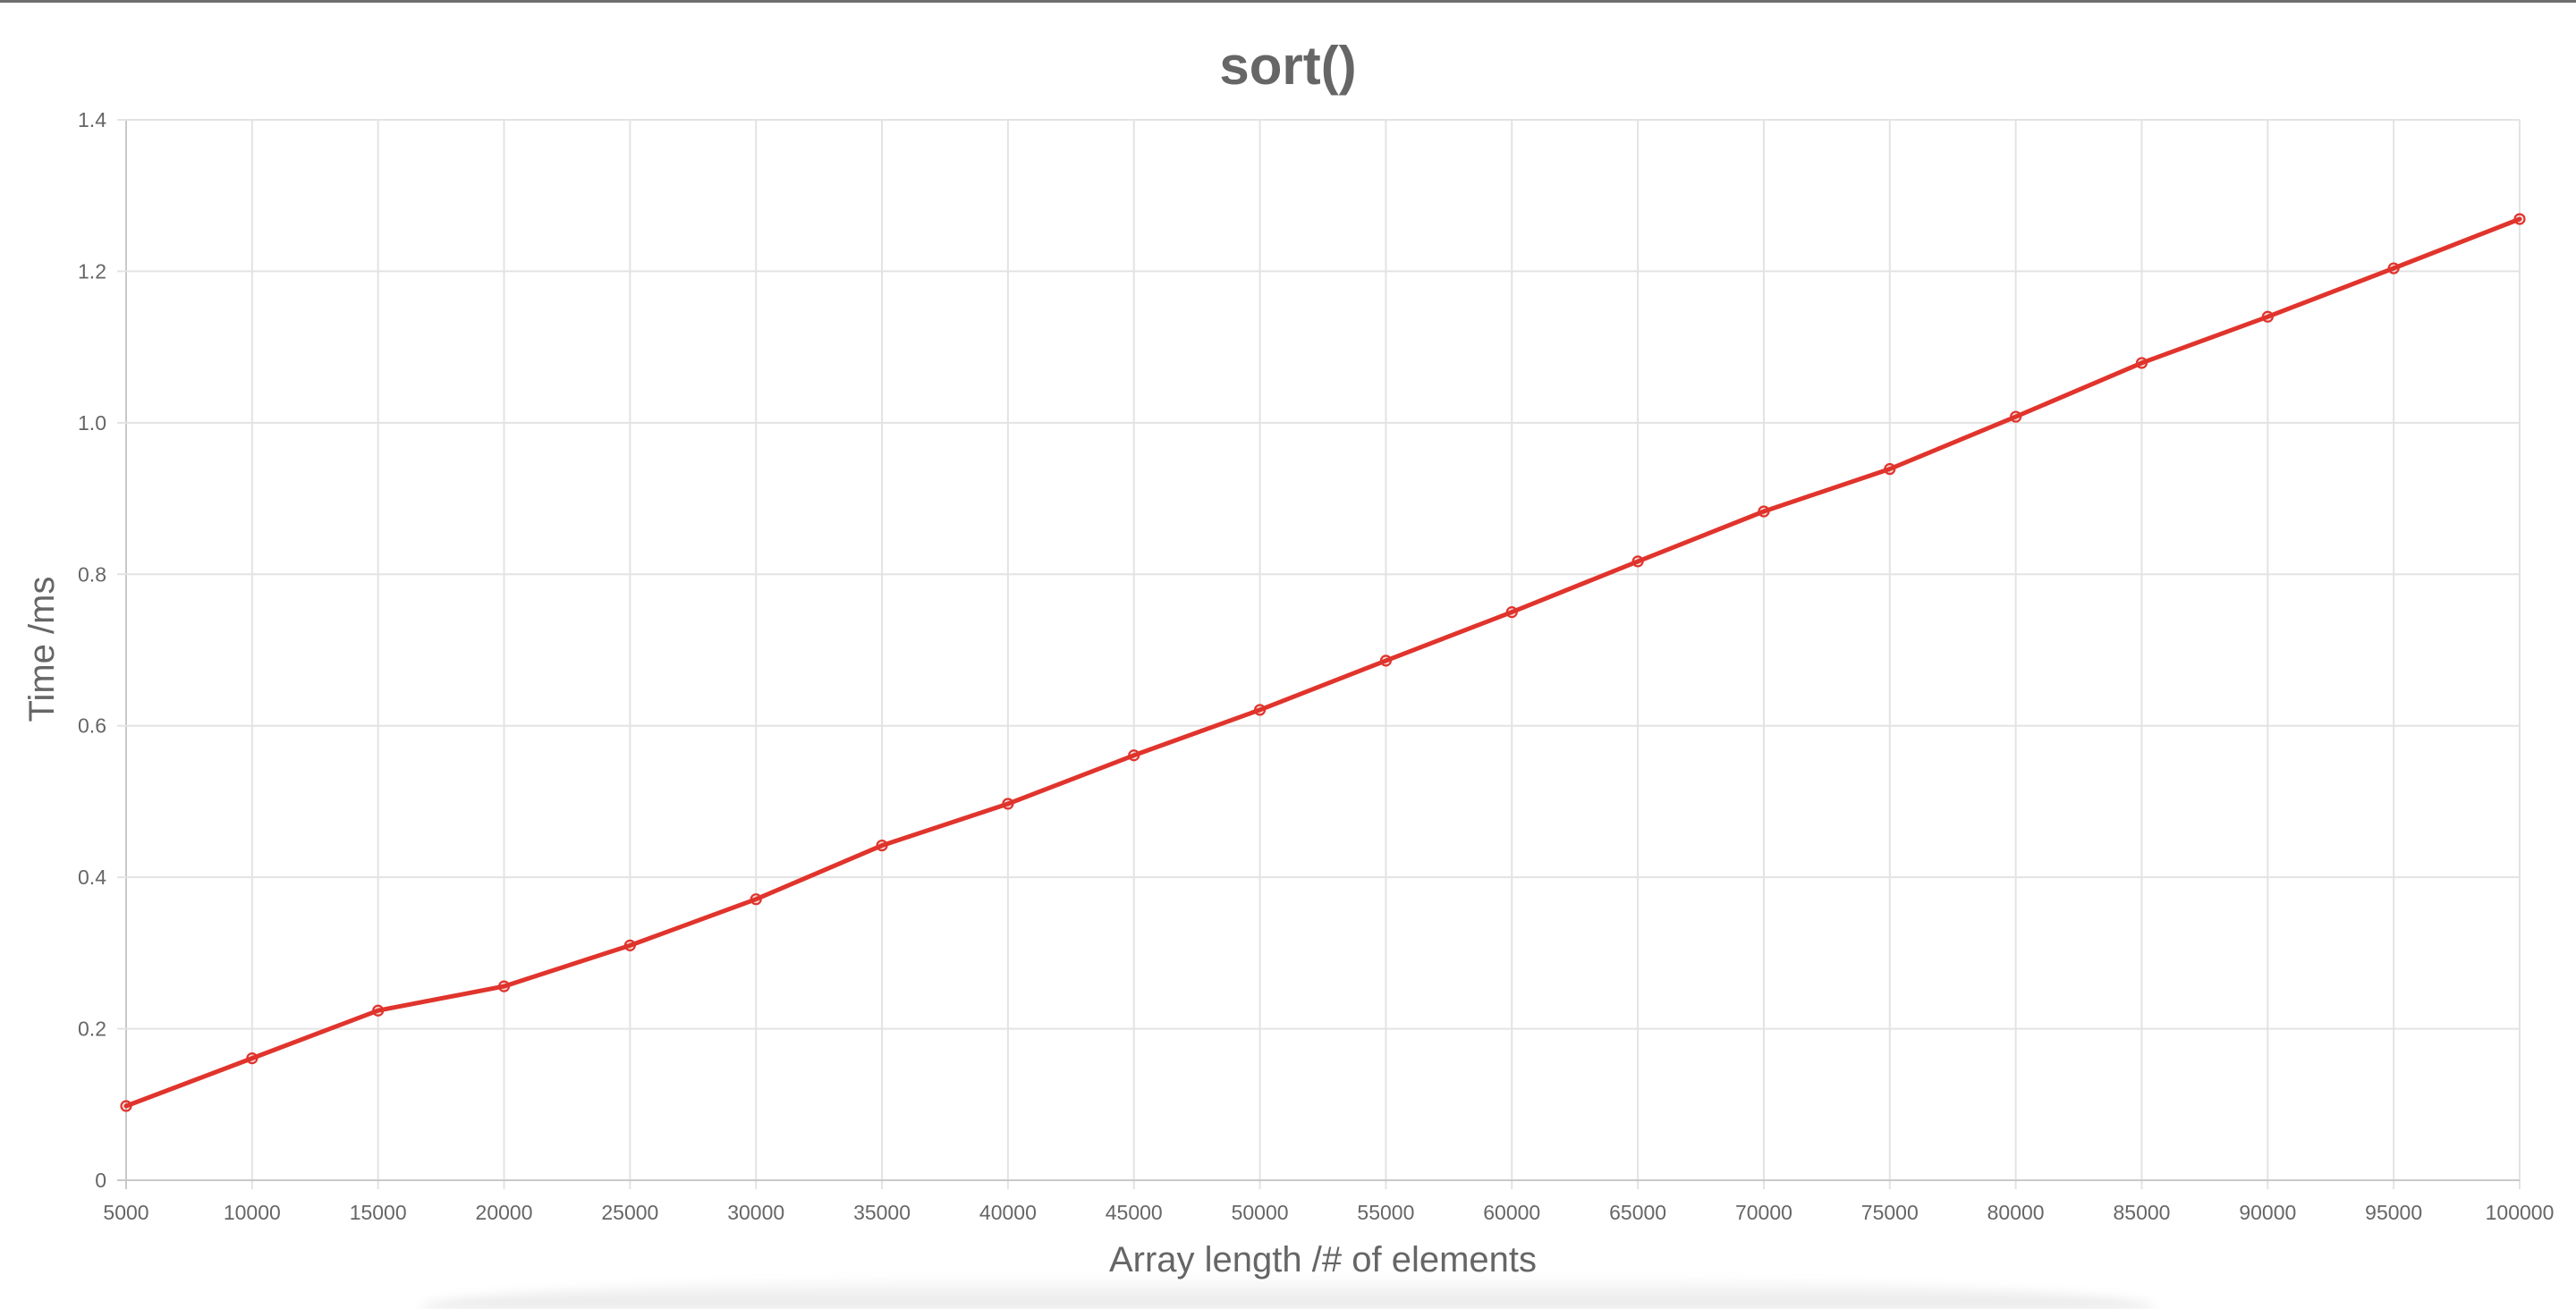 This screenshot has width=2576, height=1309. What do you see at coordinates (125, 1212) in the screenshot?
I see `x-tick-label: 5000` at bounding box center [125, 1212].